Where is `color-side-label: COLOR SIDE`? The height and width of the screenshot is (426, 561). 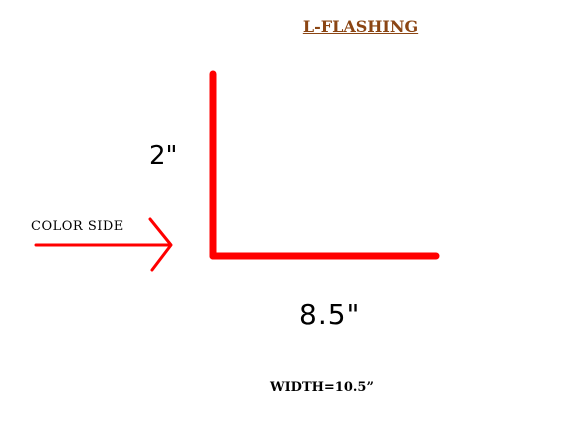
color-side-label: COLOR SIDE is located at coordinates (77, 226).